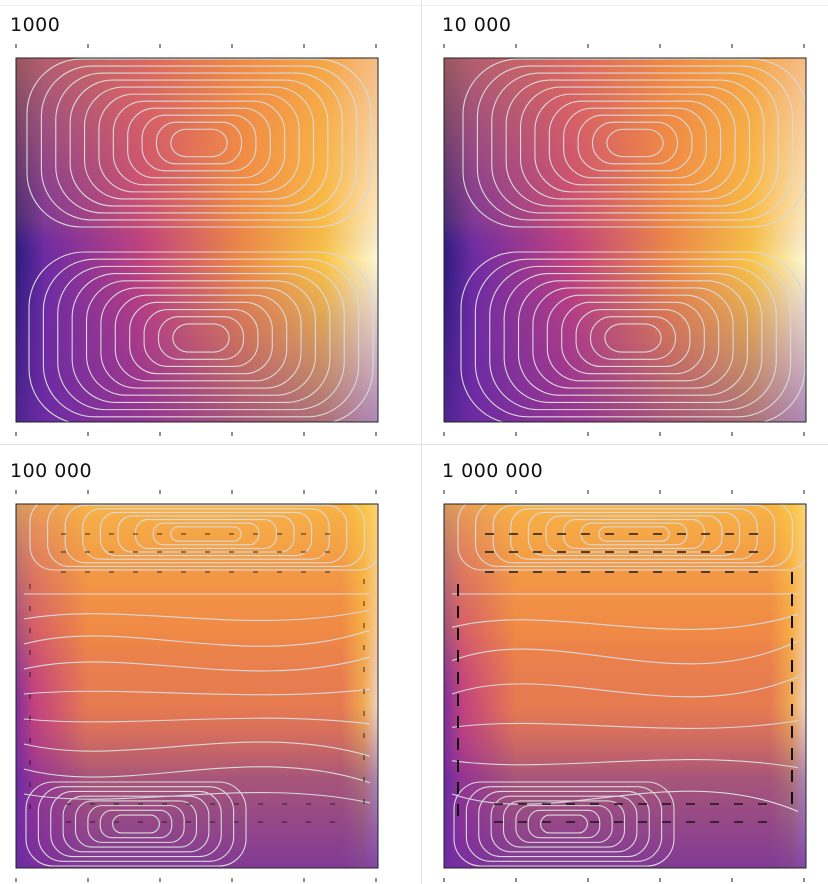  I want to click on top-rule, so click(414, 5).